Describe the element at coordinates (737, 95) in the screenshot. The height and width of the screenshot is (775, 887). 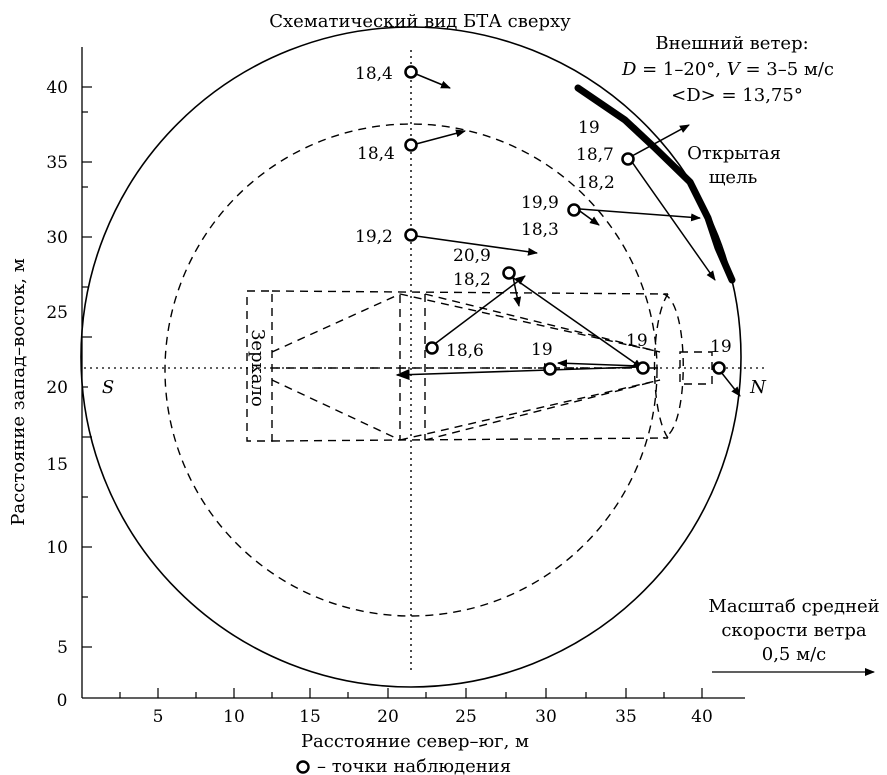
I see `wind-note-line3: <D> = 13,75°` at that location.